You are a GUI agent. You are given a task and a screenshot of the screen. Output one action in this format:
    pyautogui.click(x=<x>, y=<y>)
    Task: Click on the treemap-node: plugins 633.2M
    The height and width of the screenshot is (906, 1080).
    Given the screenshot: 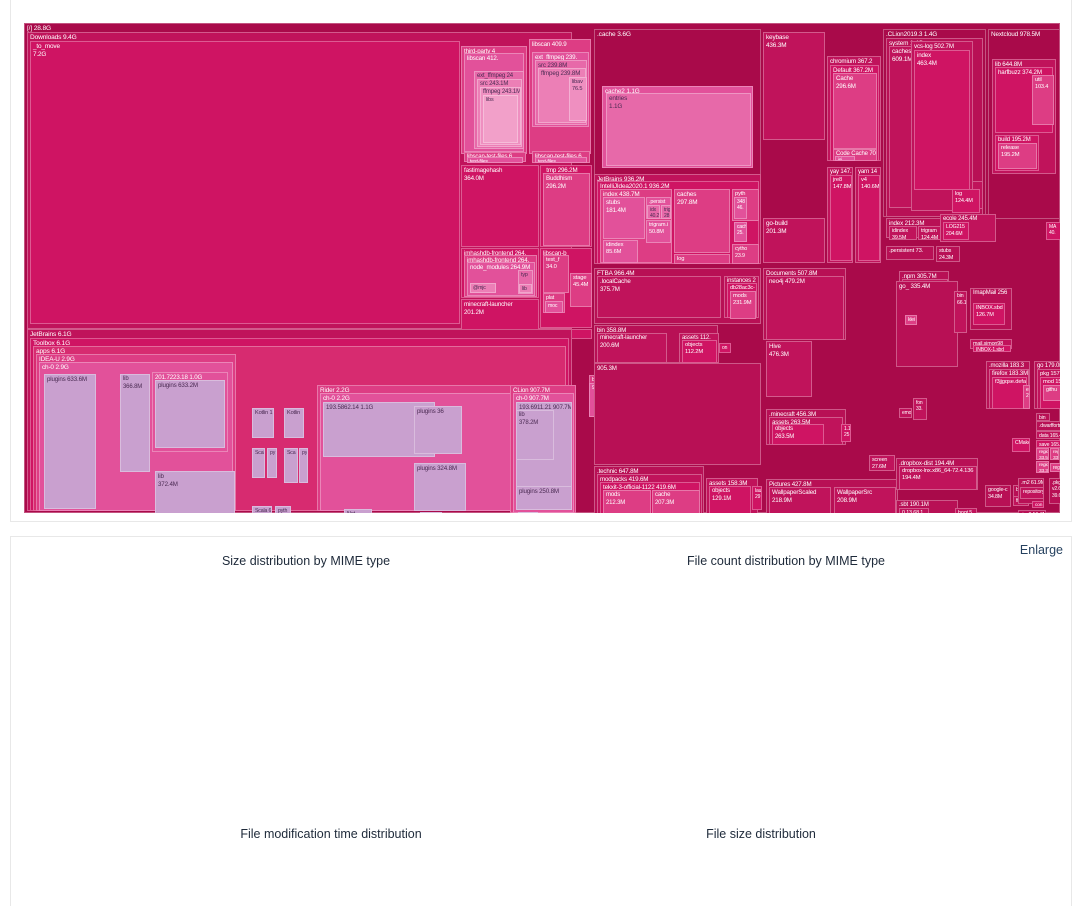 What is the action you would take?
    pyautogui.click(x=190, y=414)
    